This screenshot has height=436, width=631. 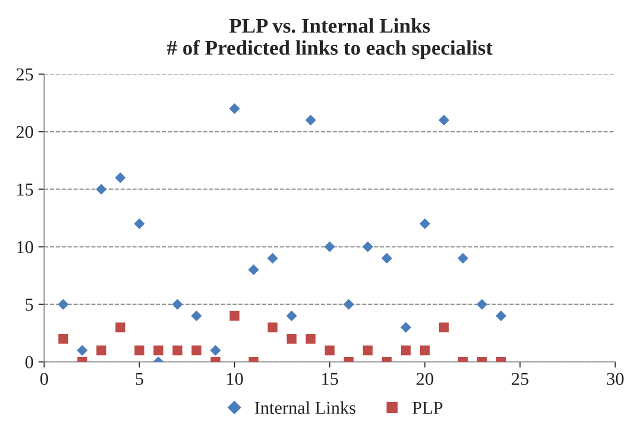 I want to click on x-tick-label: 10, so click(x=235, y=379).